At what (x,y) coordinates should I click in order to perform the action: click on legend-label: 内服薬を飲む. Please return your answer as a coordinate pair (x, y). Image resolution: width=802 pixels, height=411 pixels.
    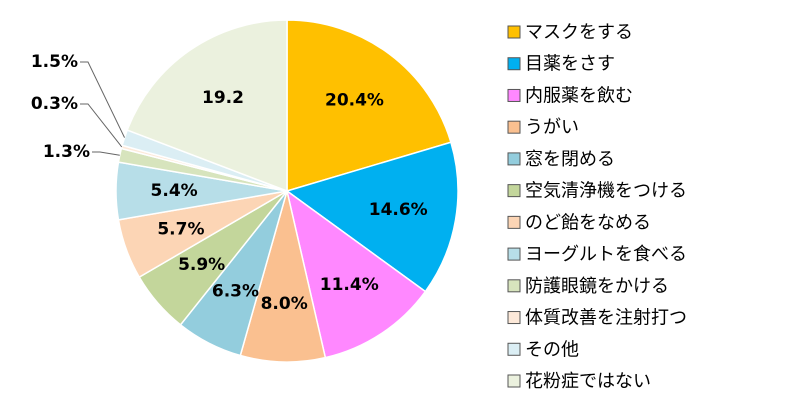
    Looking at the image, I should click on (579, 95).